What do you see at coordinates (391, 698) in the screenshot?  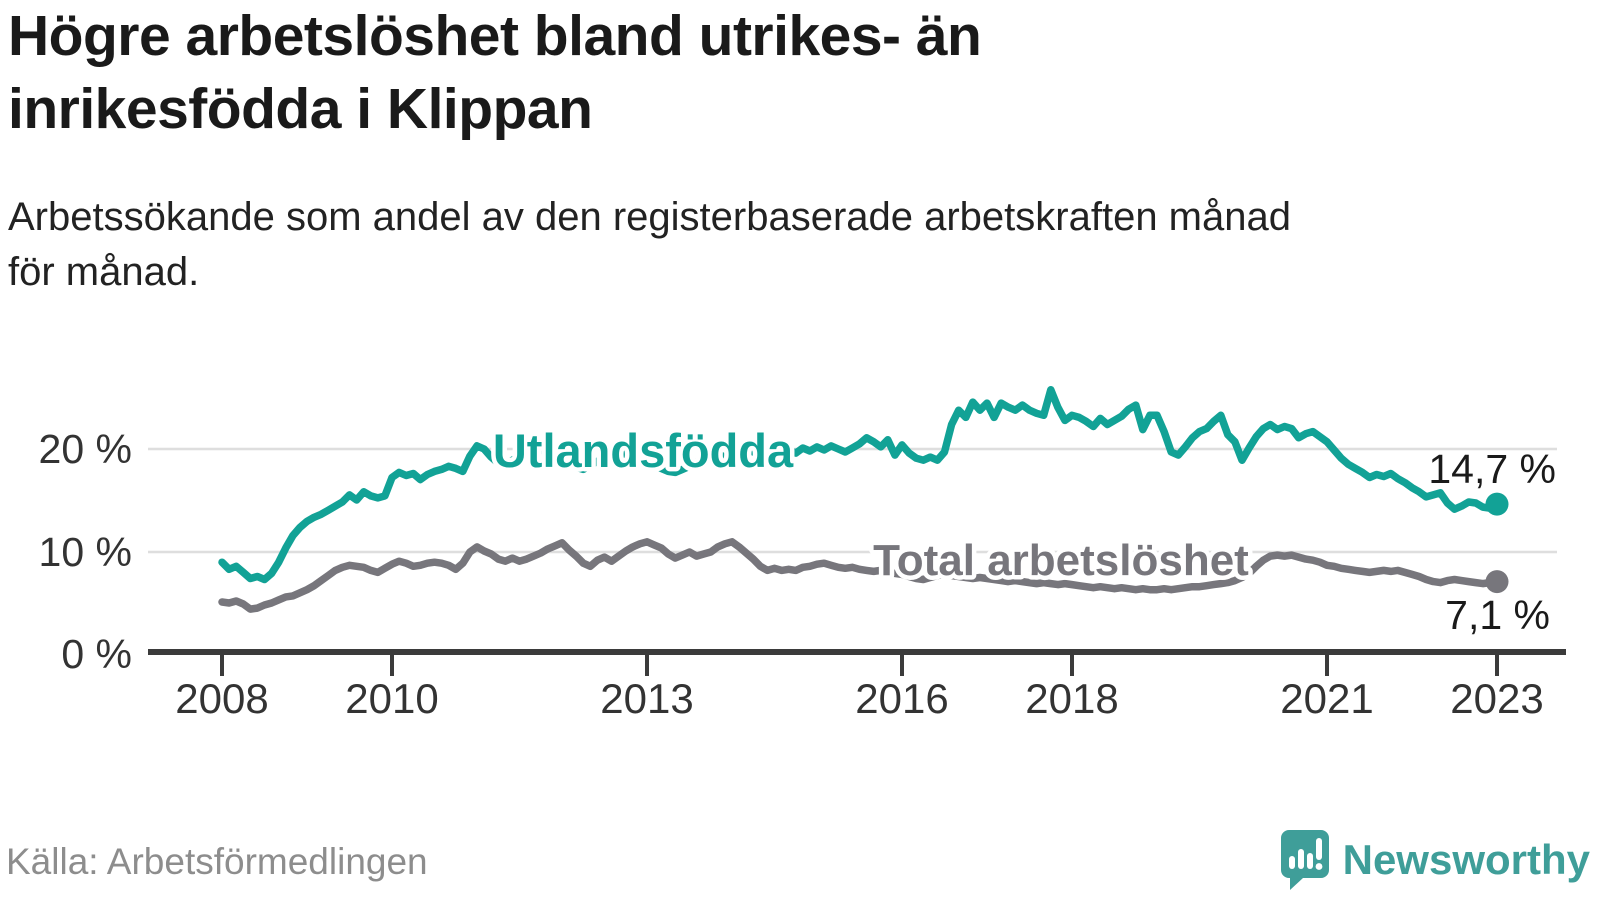 I see `x-tick-label-2010: 2010` at bounding box center [391, 698].